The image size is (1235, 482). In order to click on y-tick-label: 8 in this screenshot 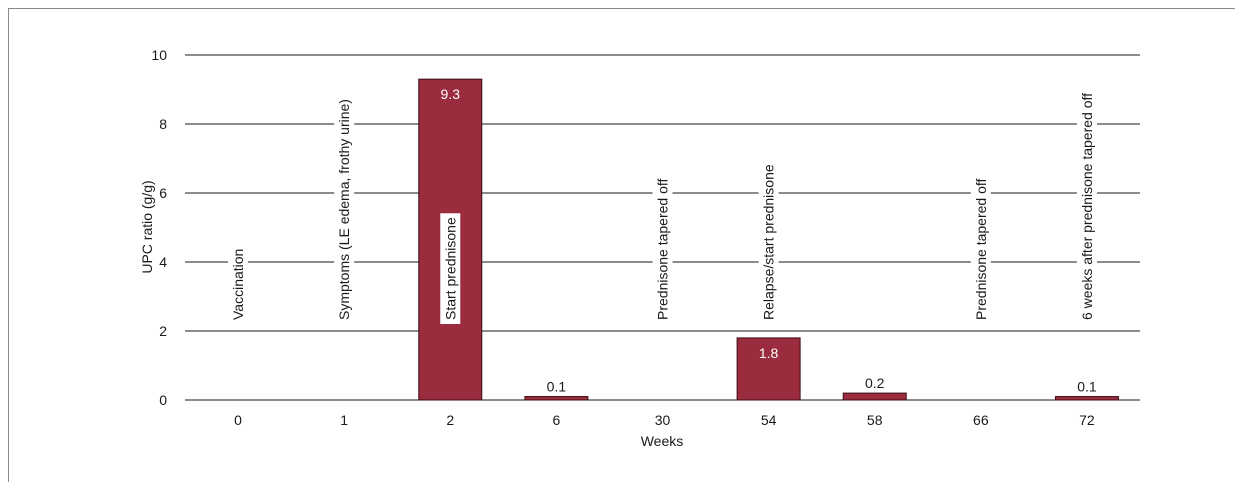, I will do `click(163, 124)`.